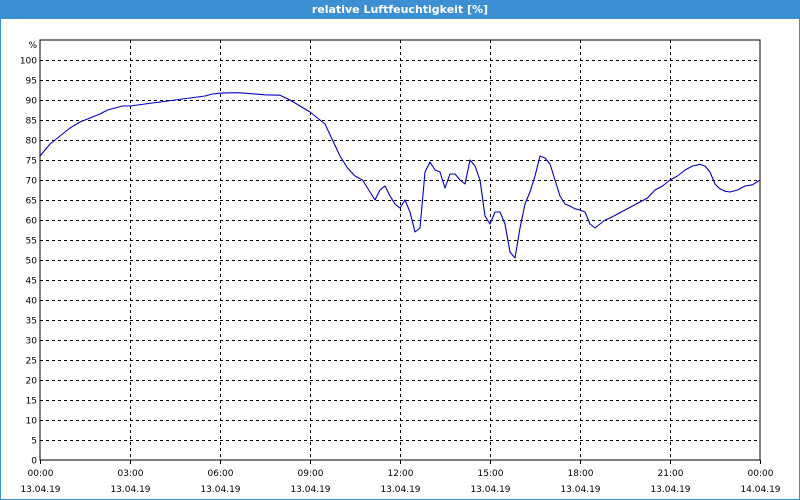  Describe the element at coordinates (221, 474) in the screenshot. I see `x-tick-time: 06:00` at that location.